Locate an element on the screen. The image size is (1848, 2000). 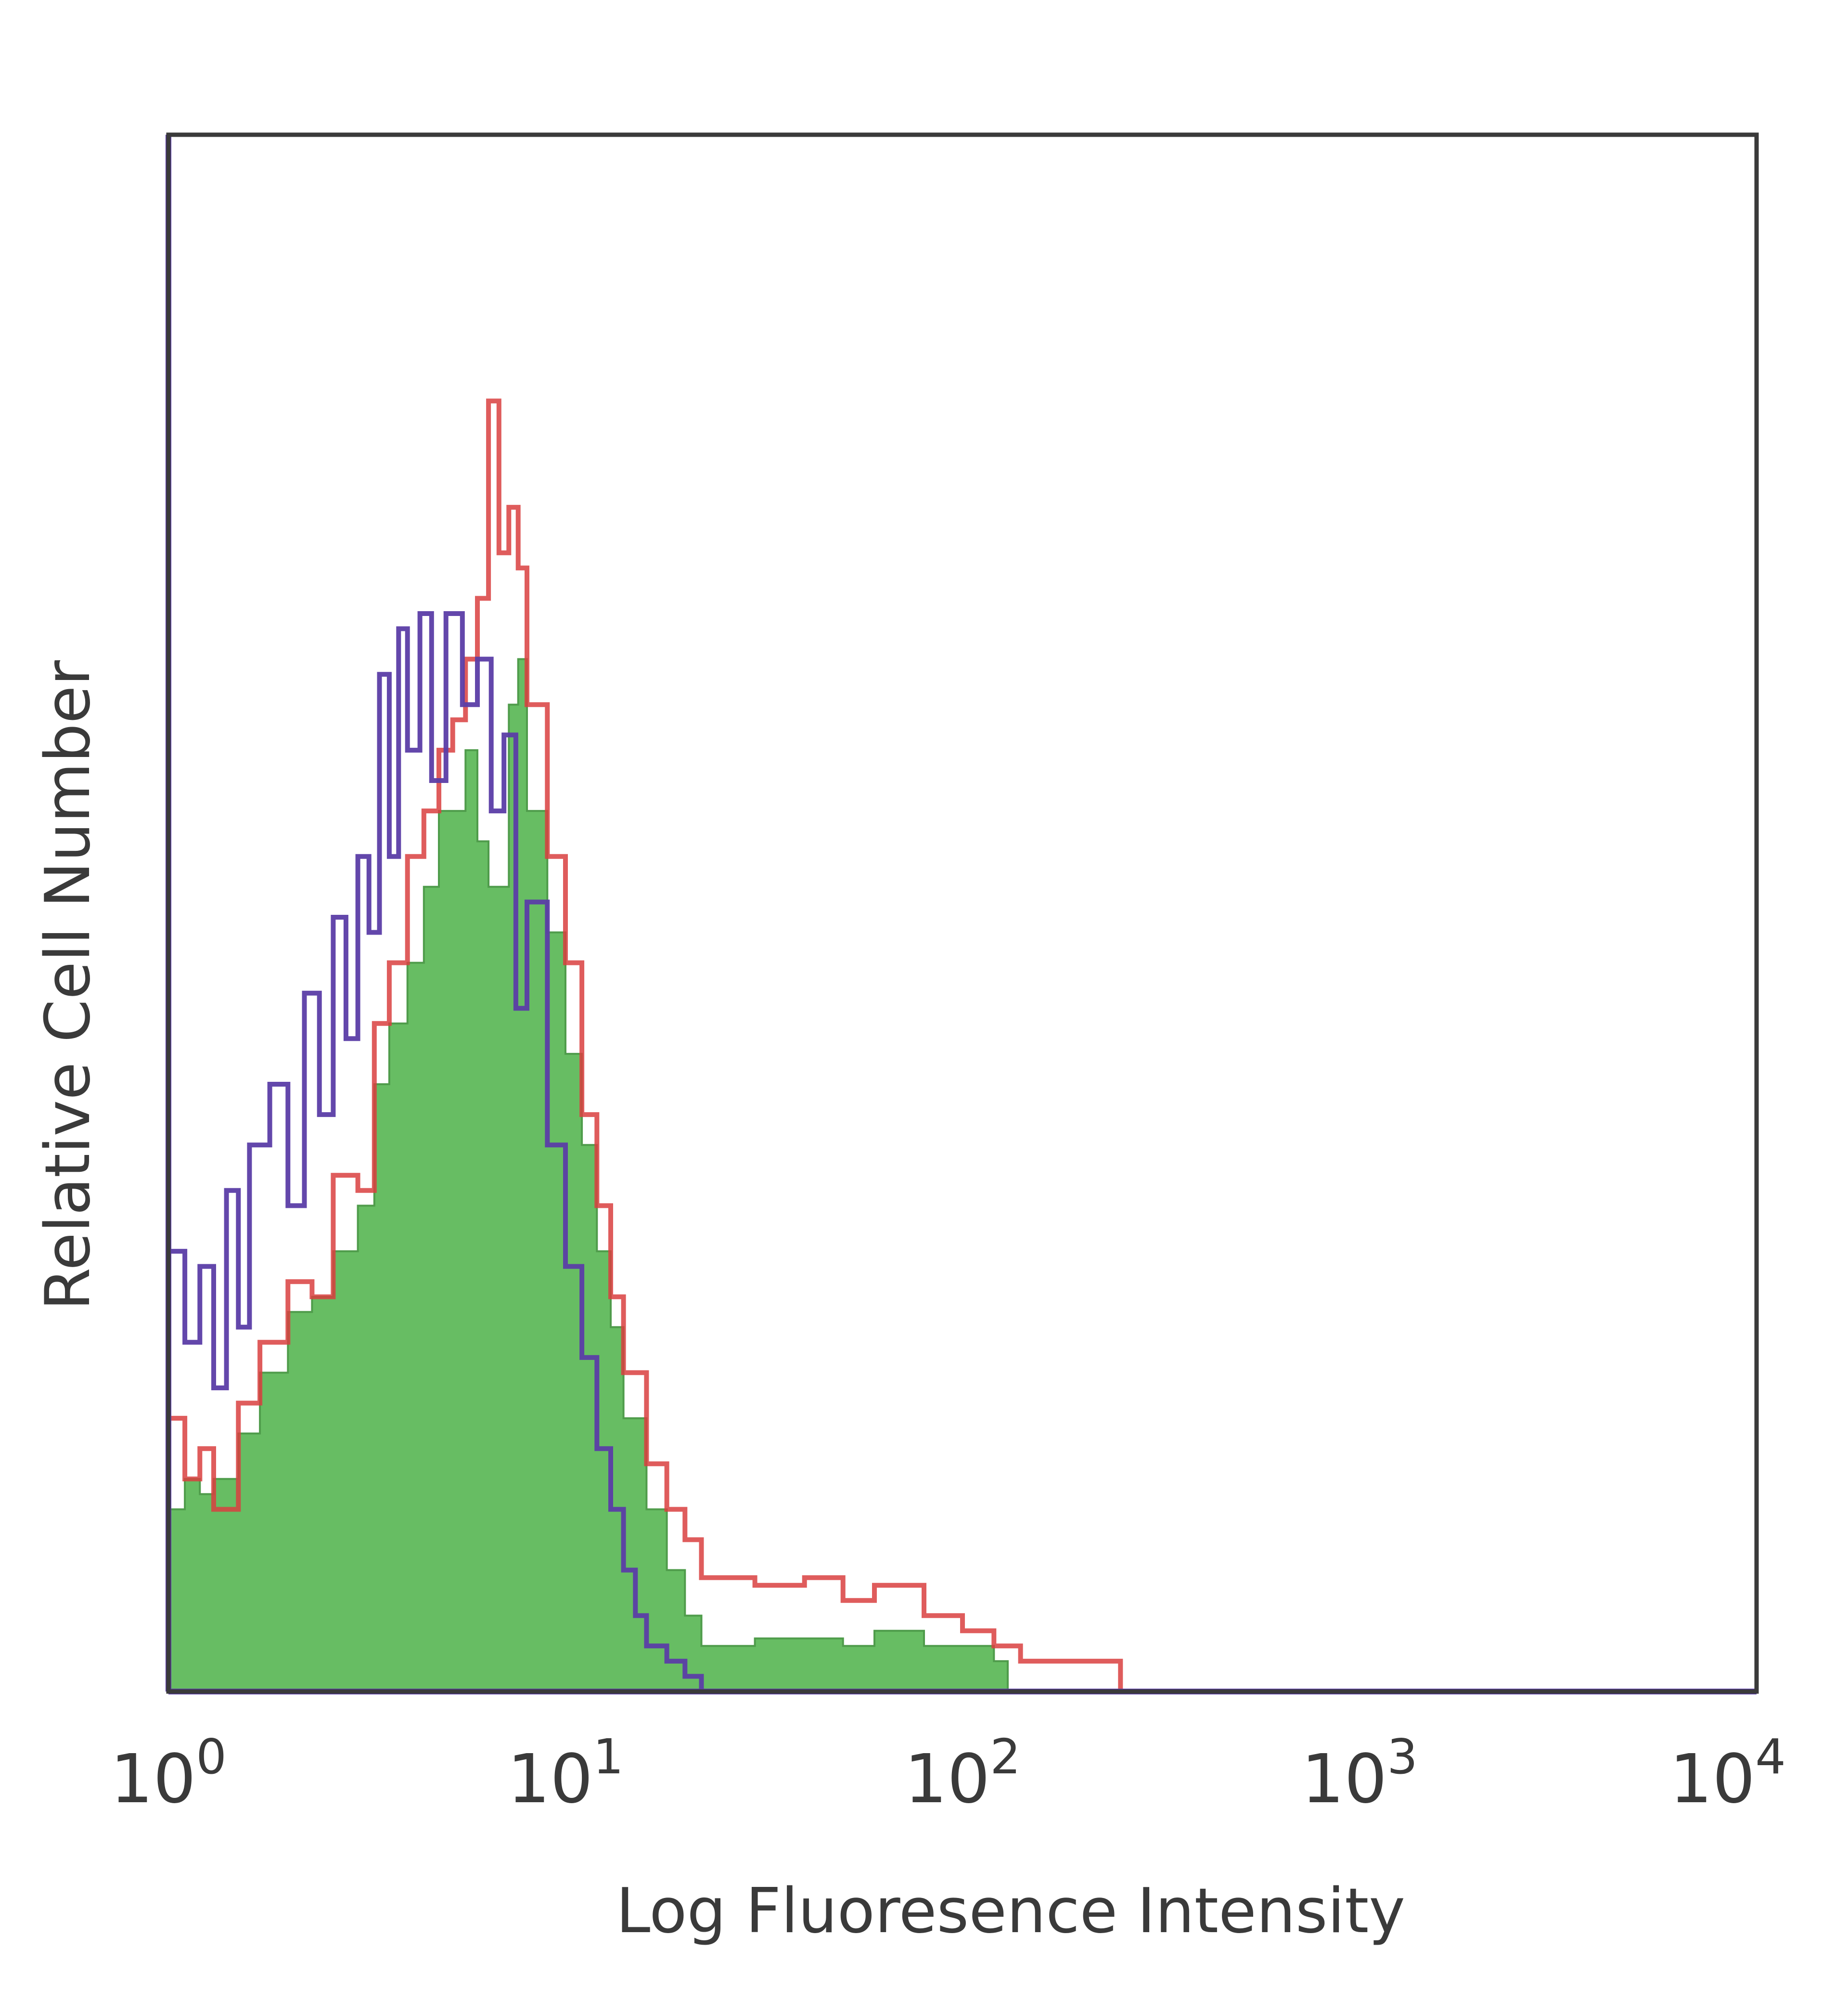
y-axis-title: Relative Cell Number is located at coordinates (68, 985).